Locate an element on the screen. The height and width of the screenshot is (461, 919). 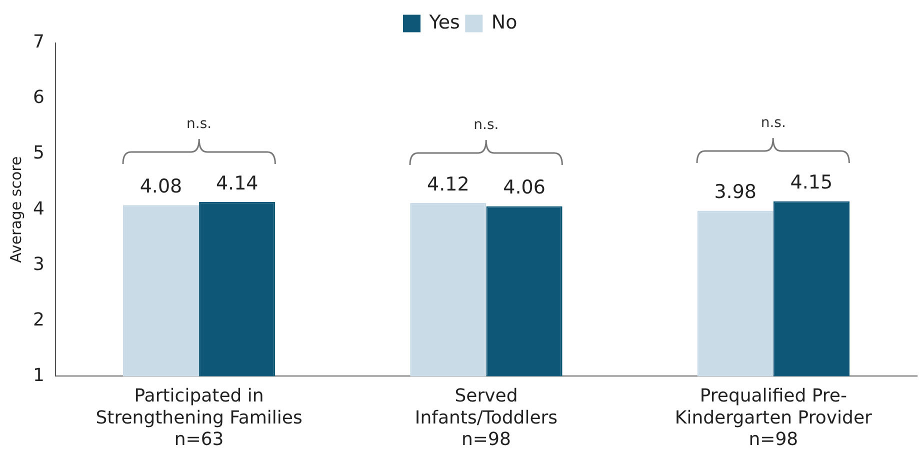
data-label: 4.15 is located at coordinates (811, 183).